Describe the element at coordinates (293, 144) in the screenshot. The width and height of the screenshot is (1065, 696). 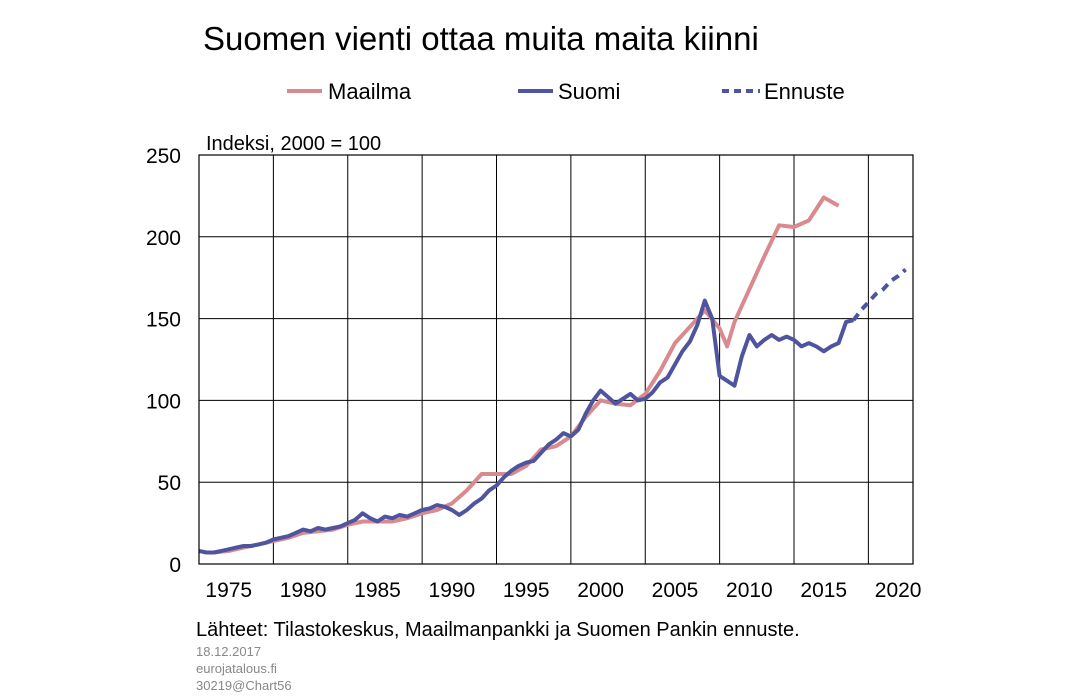
I see `y-axis-label: Indeksi, 2000 = 100` at that location.